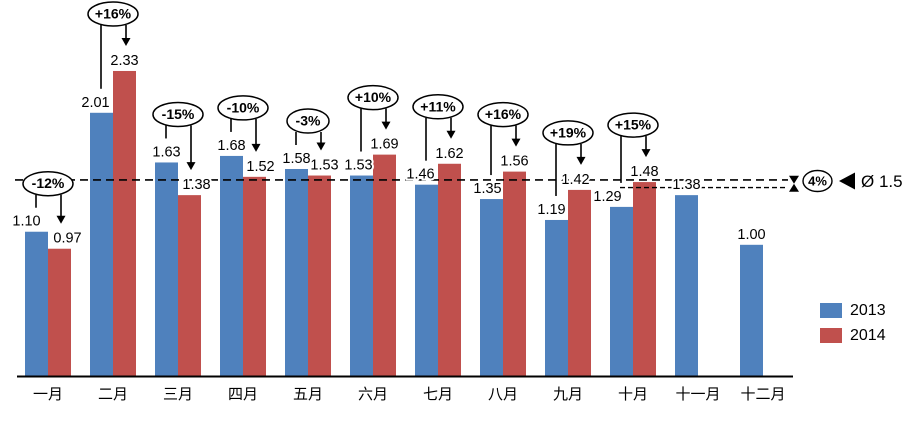 Image resolution: width=905 pixels, height=428 pixels. What do you see at coordinates (751, 235) in the screenshot?
I see `value-label-2013-12: 1.00` at bounding box center [751, 235].